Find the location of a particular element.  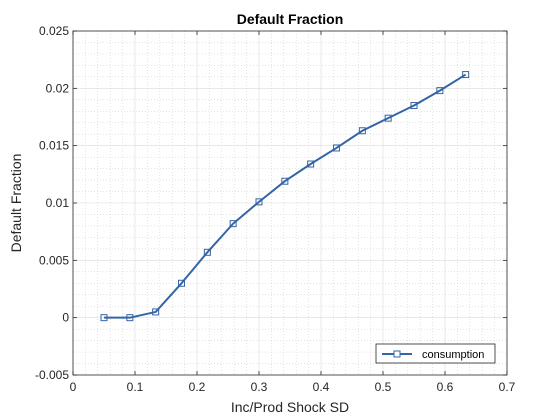

legend-marker-icon is located at coordinates (397, 354).